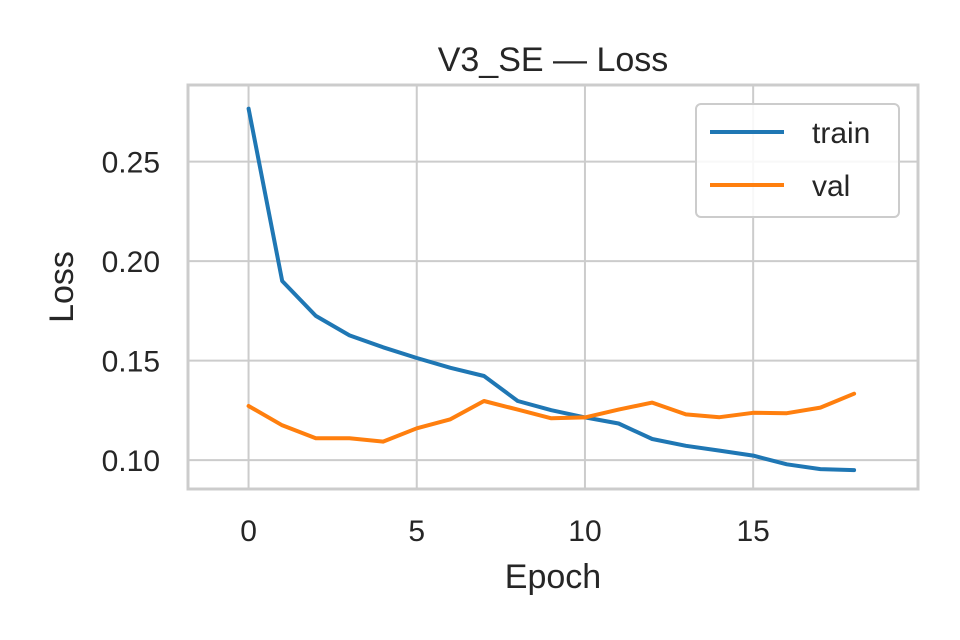 This screenshot has width=960, height=640. I want to click on x-tick-label: 5, so click(416, 531).